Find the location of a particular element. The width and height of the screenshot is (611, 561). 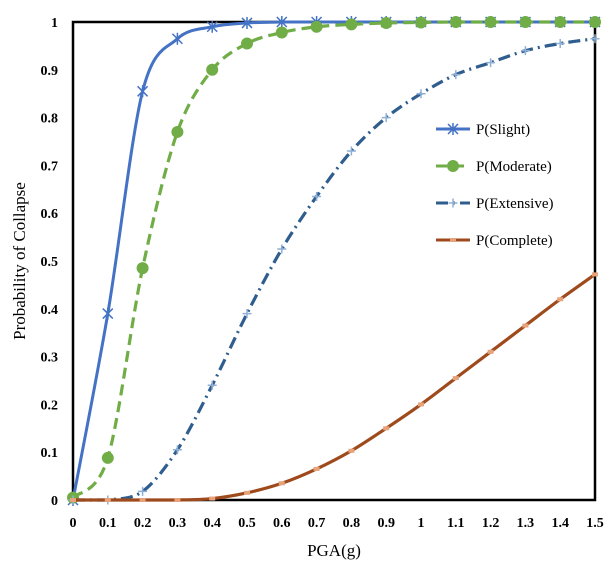

y-tick-label: 0.3 is located at coordinates (50, 358).